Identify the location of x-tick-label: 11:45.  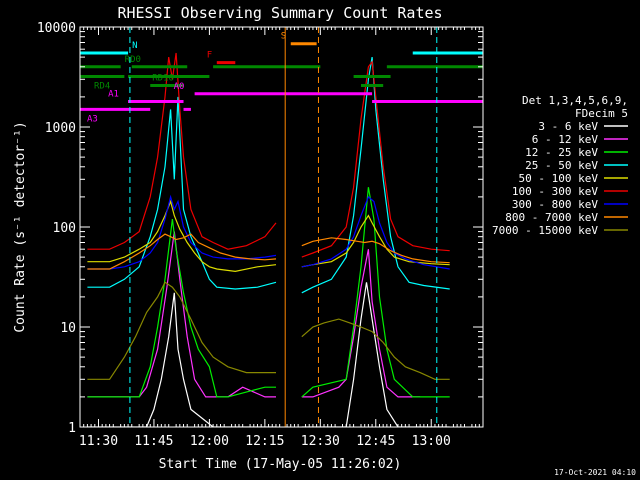
(153, 441).